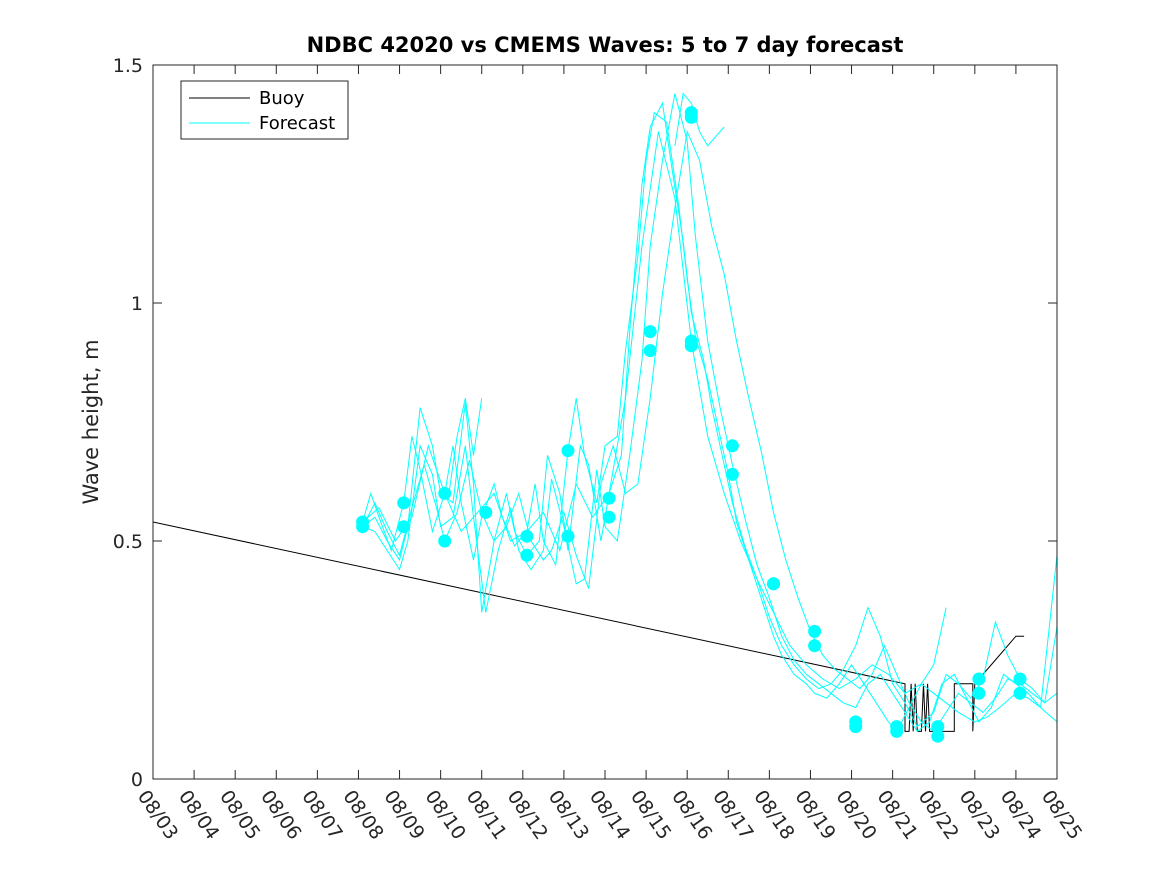  I want to click on legend-box, so click(264, 110).